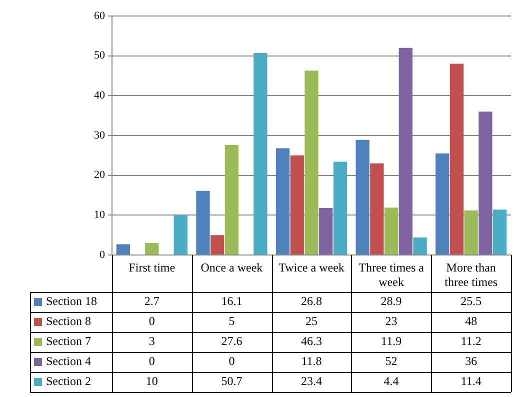  What do you see at coordinates (471, 301) in the screenshot?
I see `data-label: 25.5` at bounding box center [471, 301].